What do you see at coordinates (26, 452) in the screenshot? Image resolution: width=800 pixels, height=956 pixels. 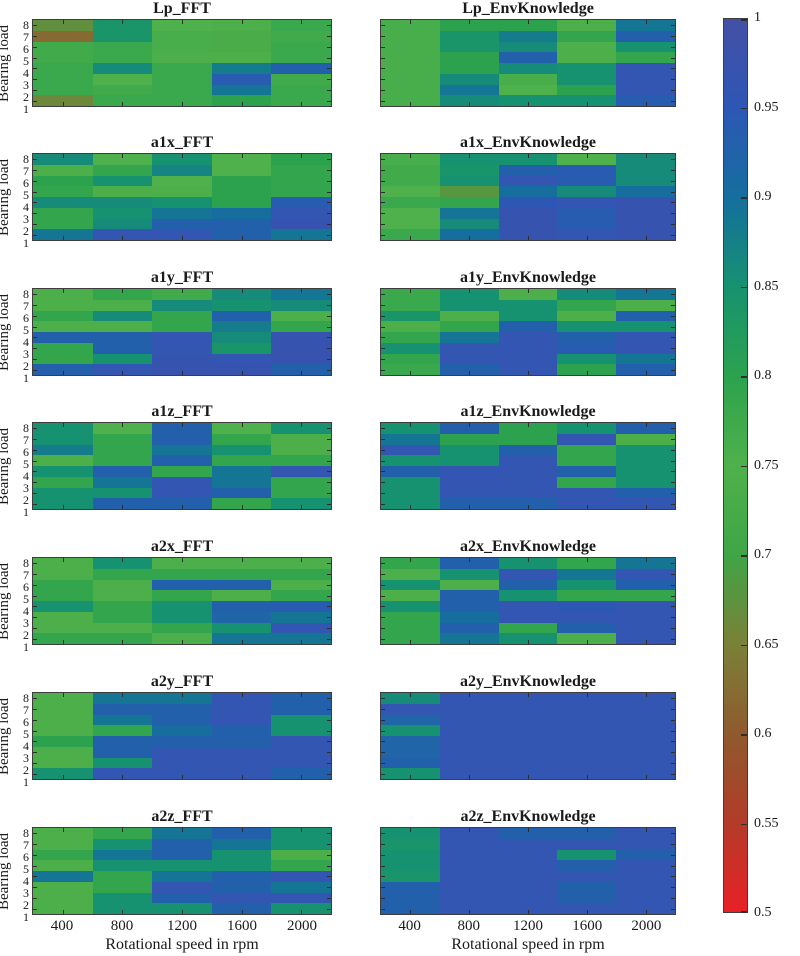 I see `y-tick-label: 6` at bounding box center [26, 452].